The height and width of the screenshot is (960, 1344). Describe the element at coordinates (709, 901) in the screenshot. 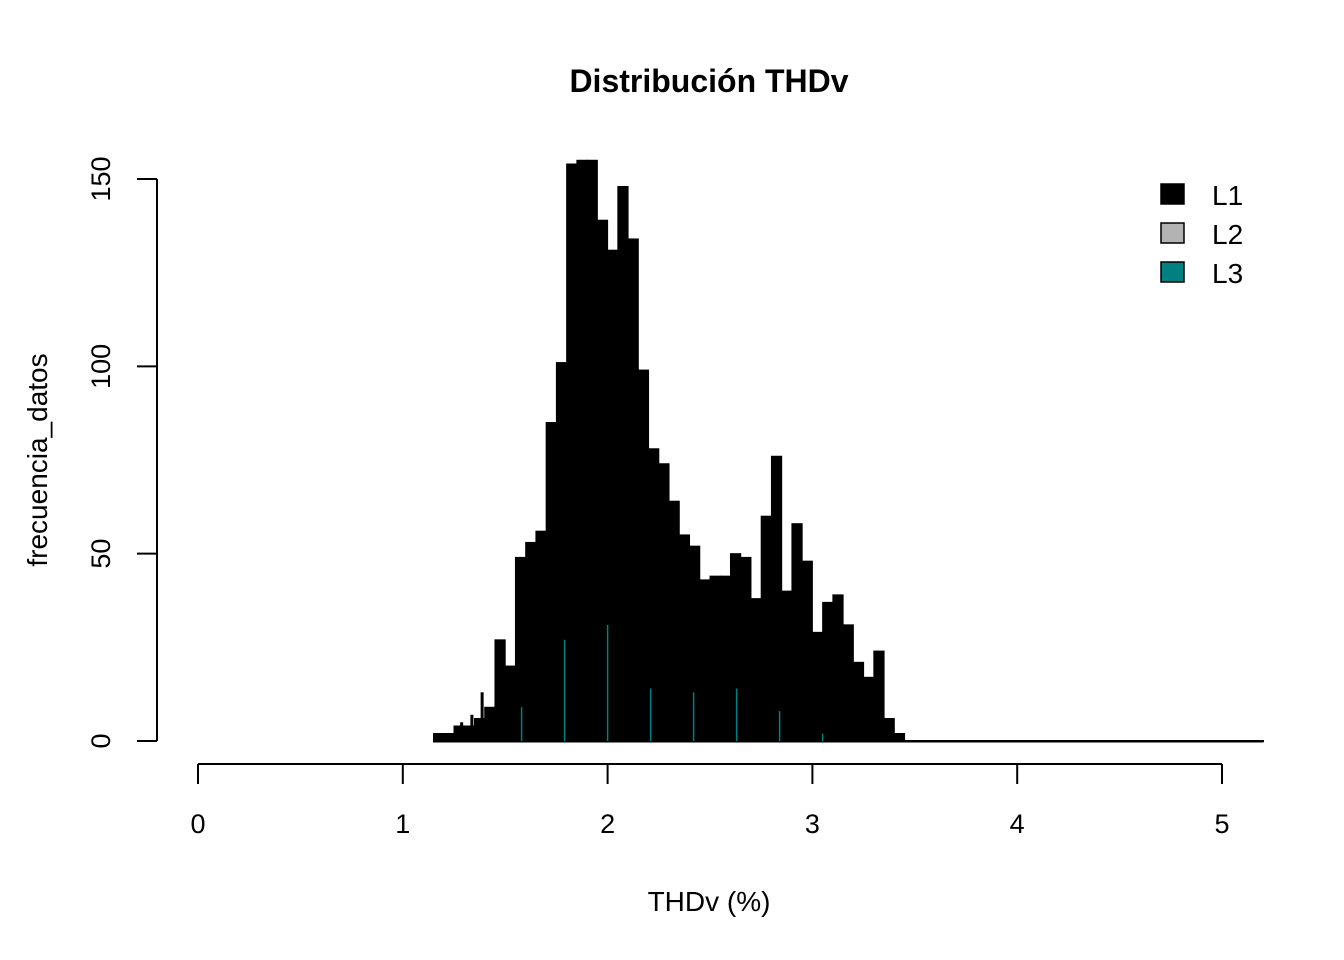

I see `x-axis-label: THDv (%)` at that location.